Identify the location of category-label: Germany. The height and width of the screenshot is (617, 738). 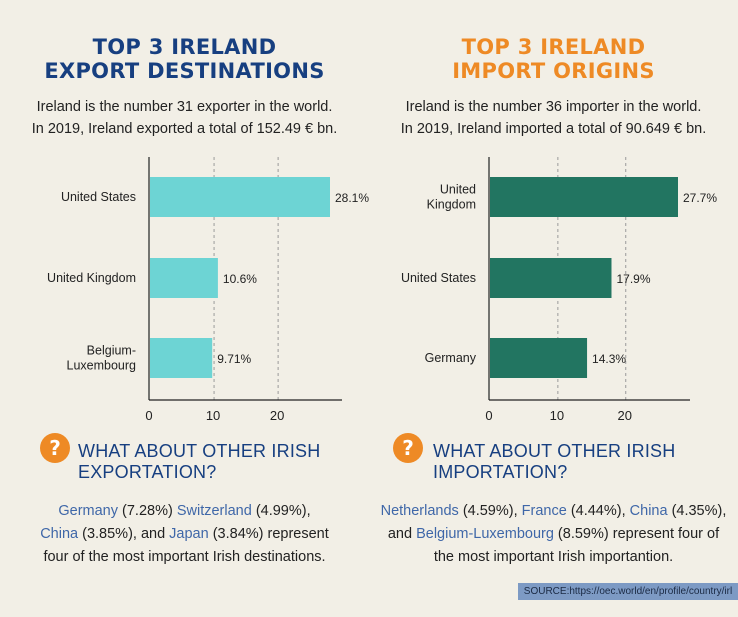
(451, 358).